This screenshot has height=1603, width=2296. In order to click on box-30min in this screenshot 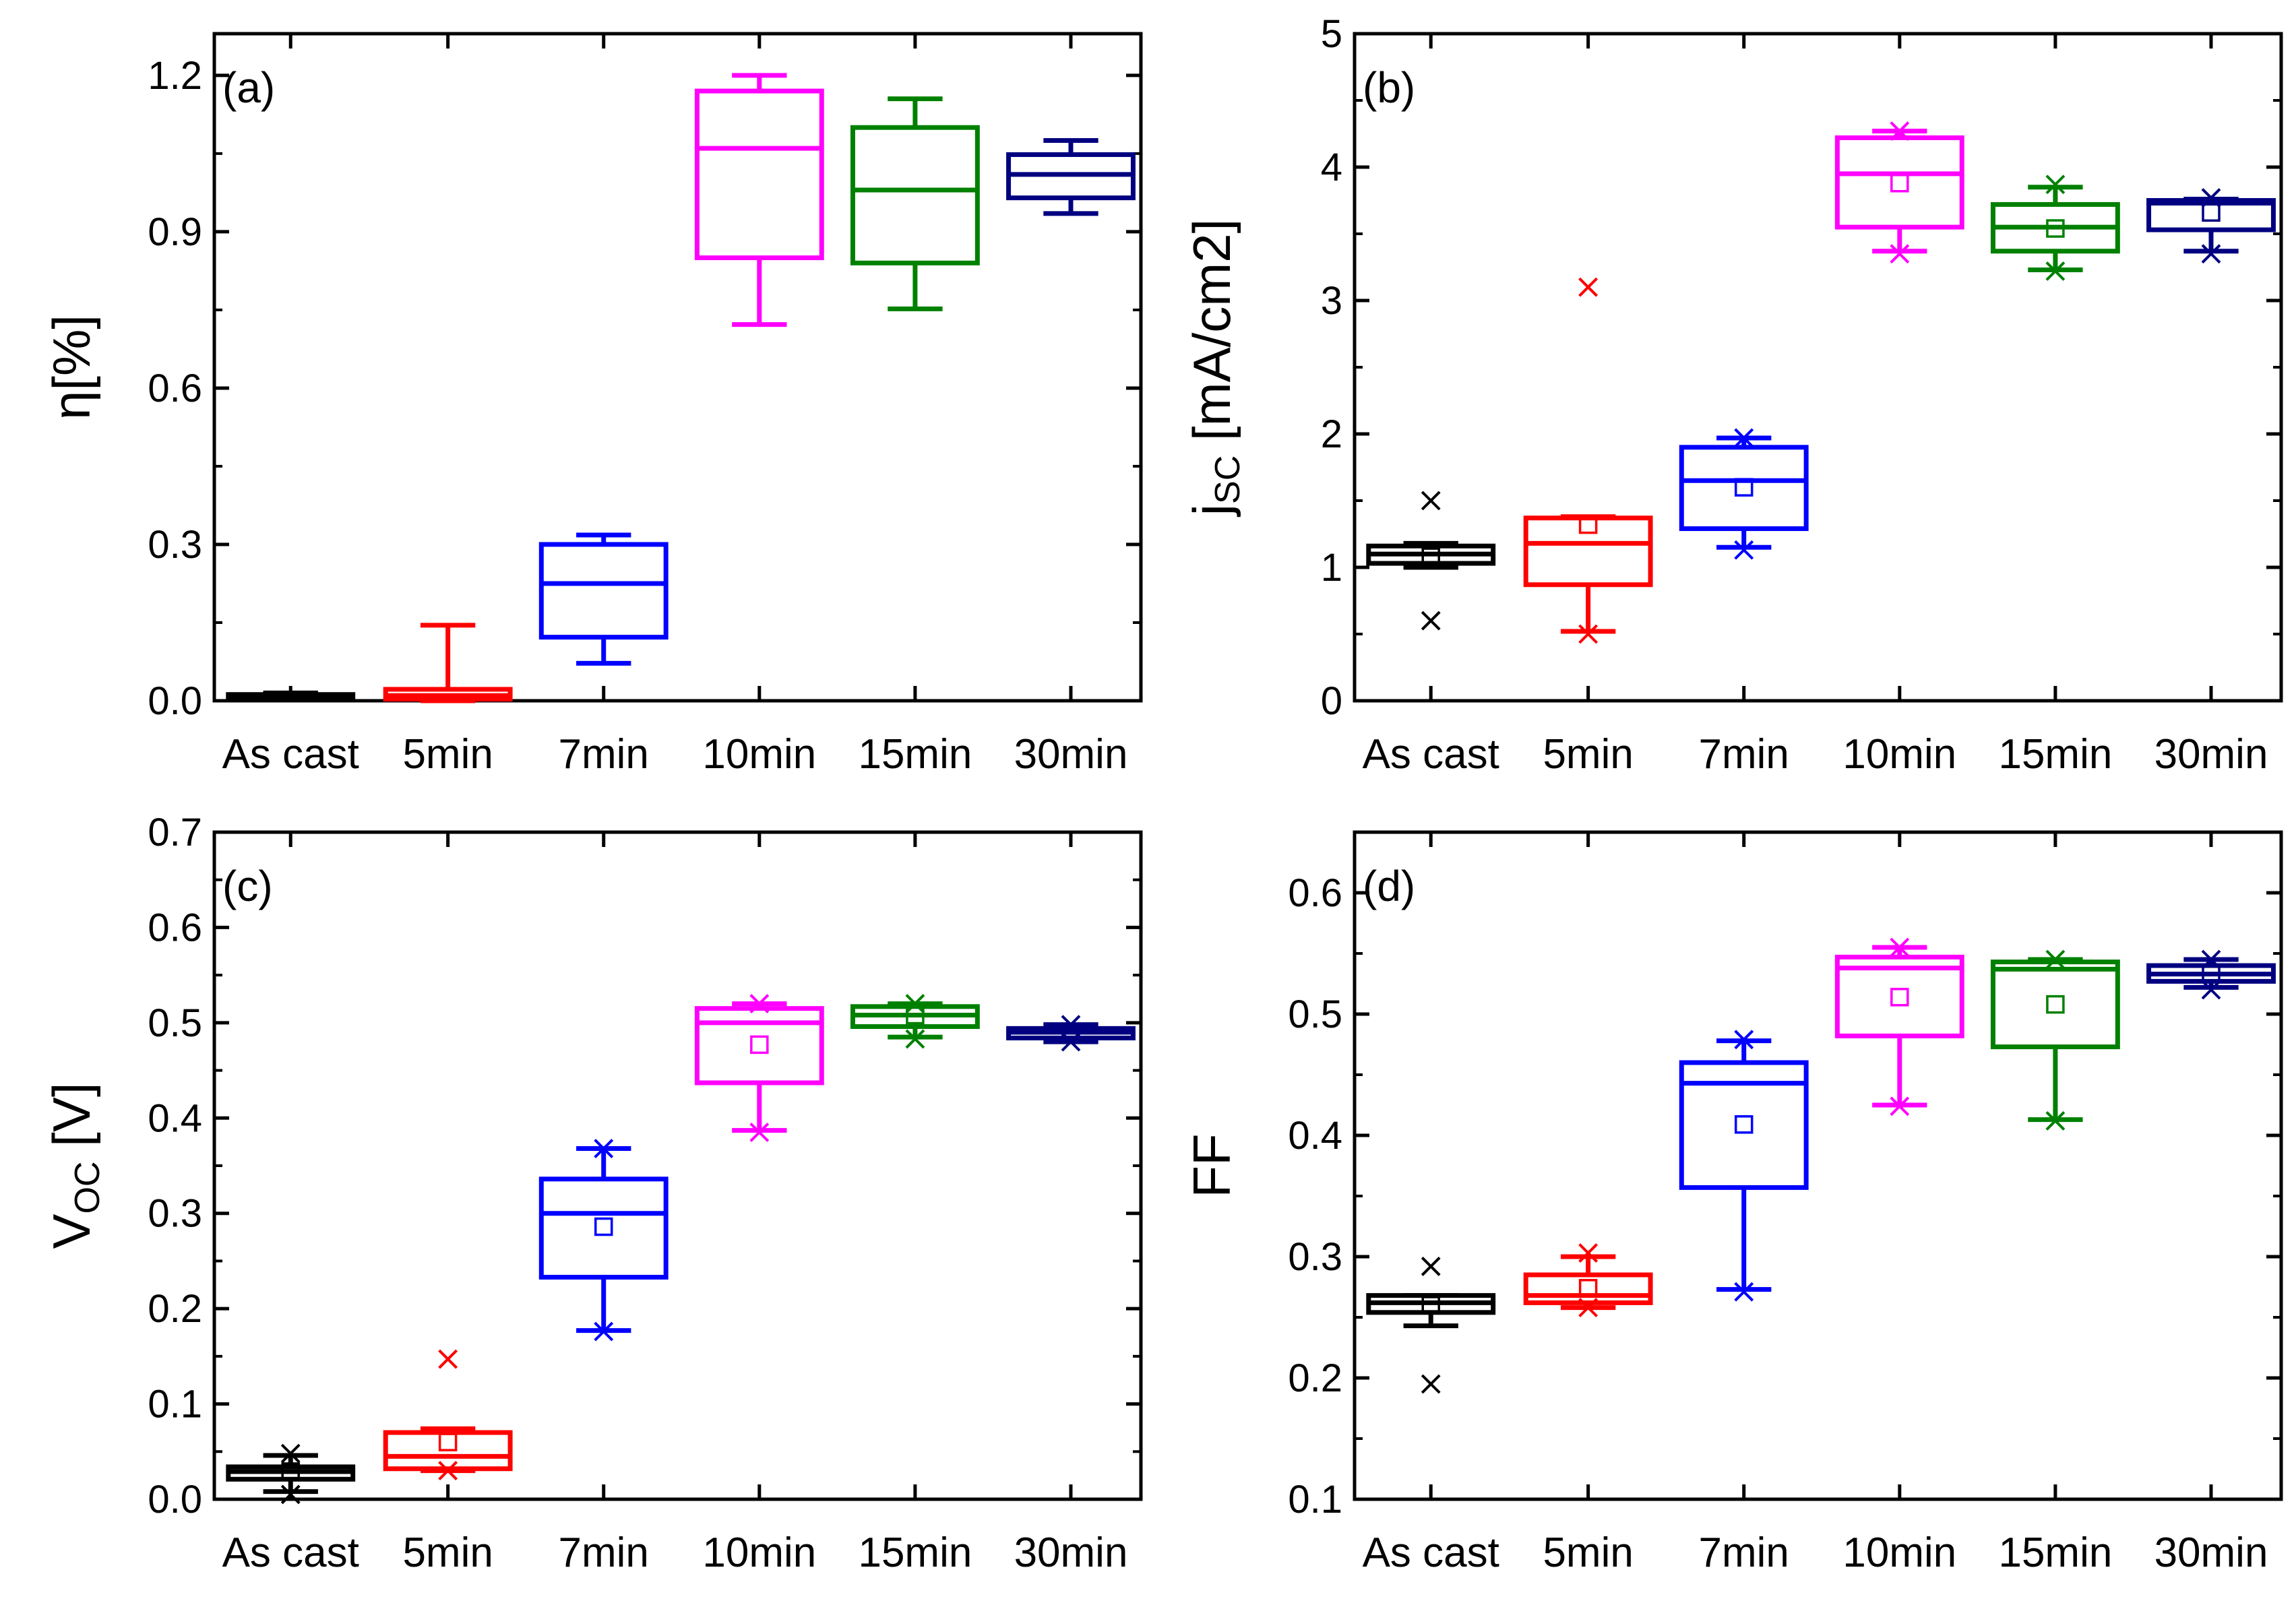, I will do `click(2211, 226)`.